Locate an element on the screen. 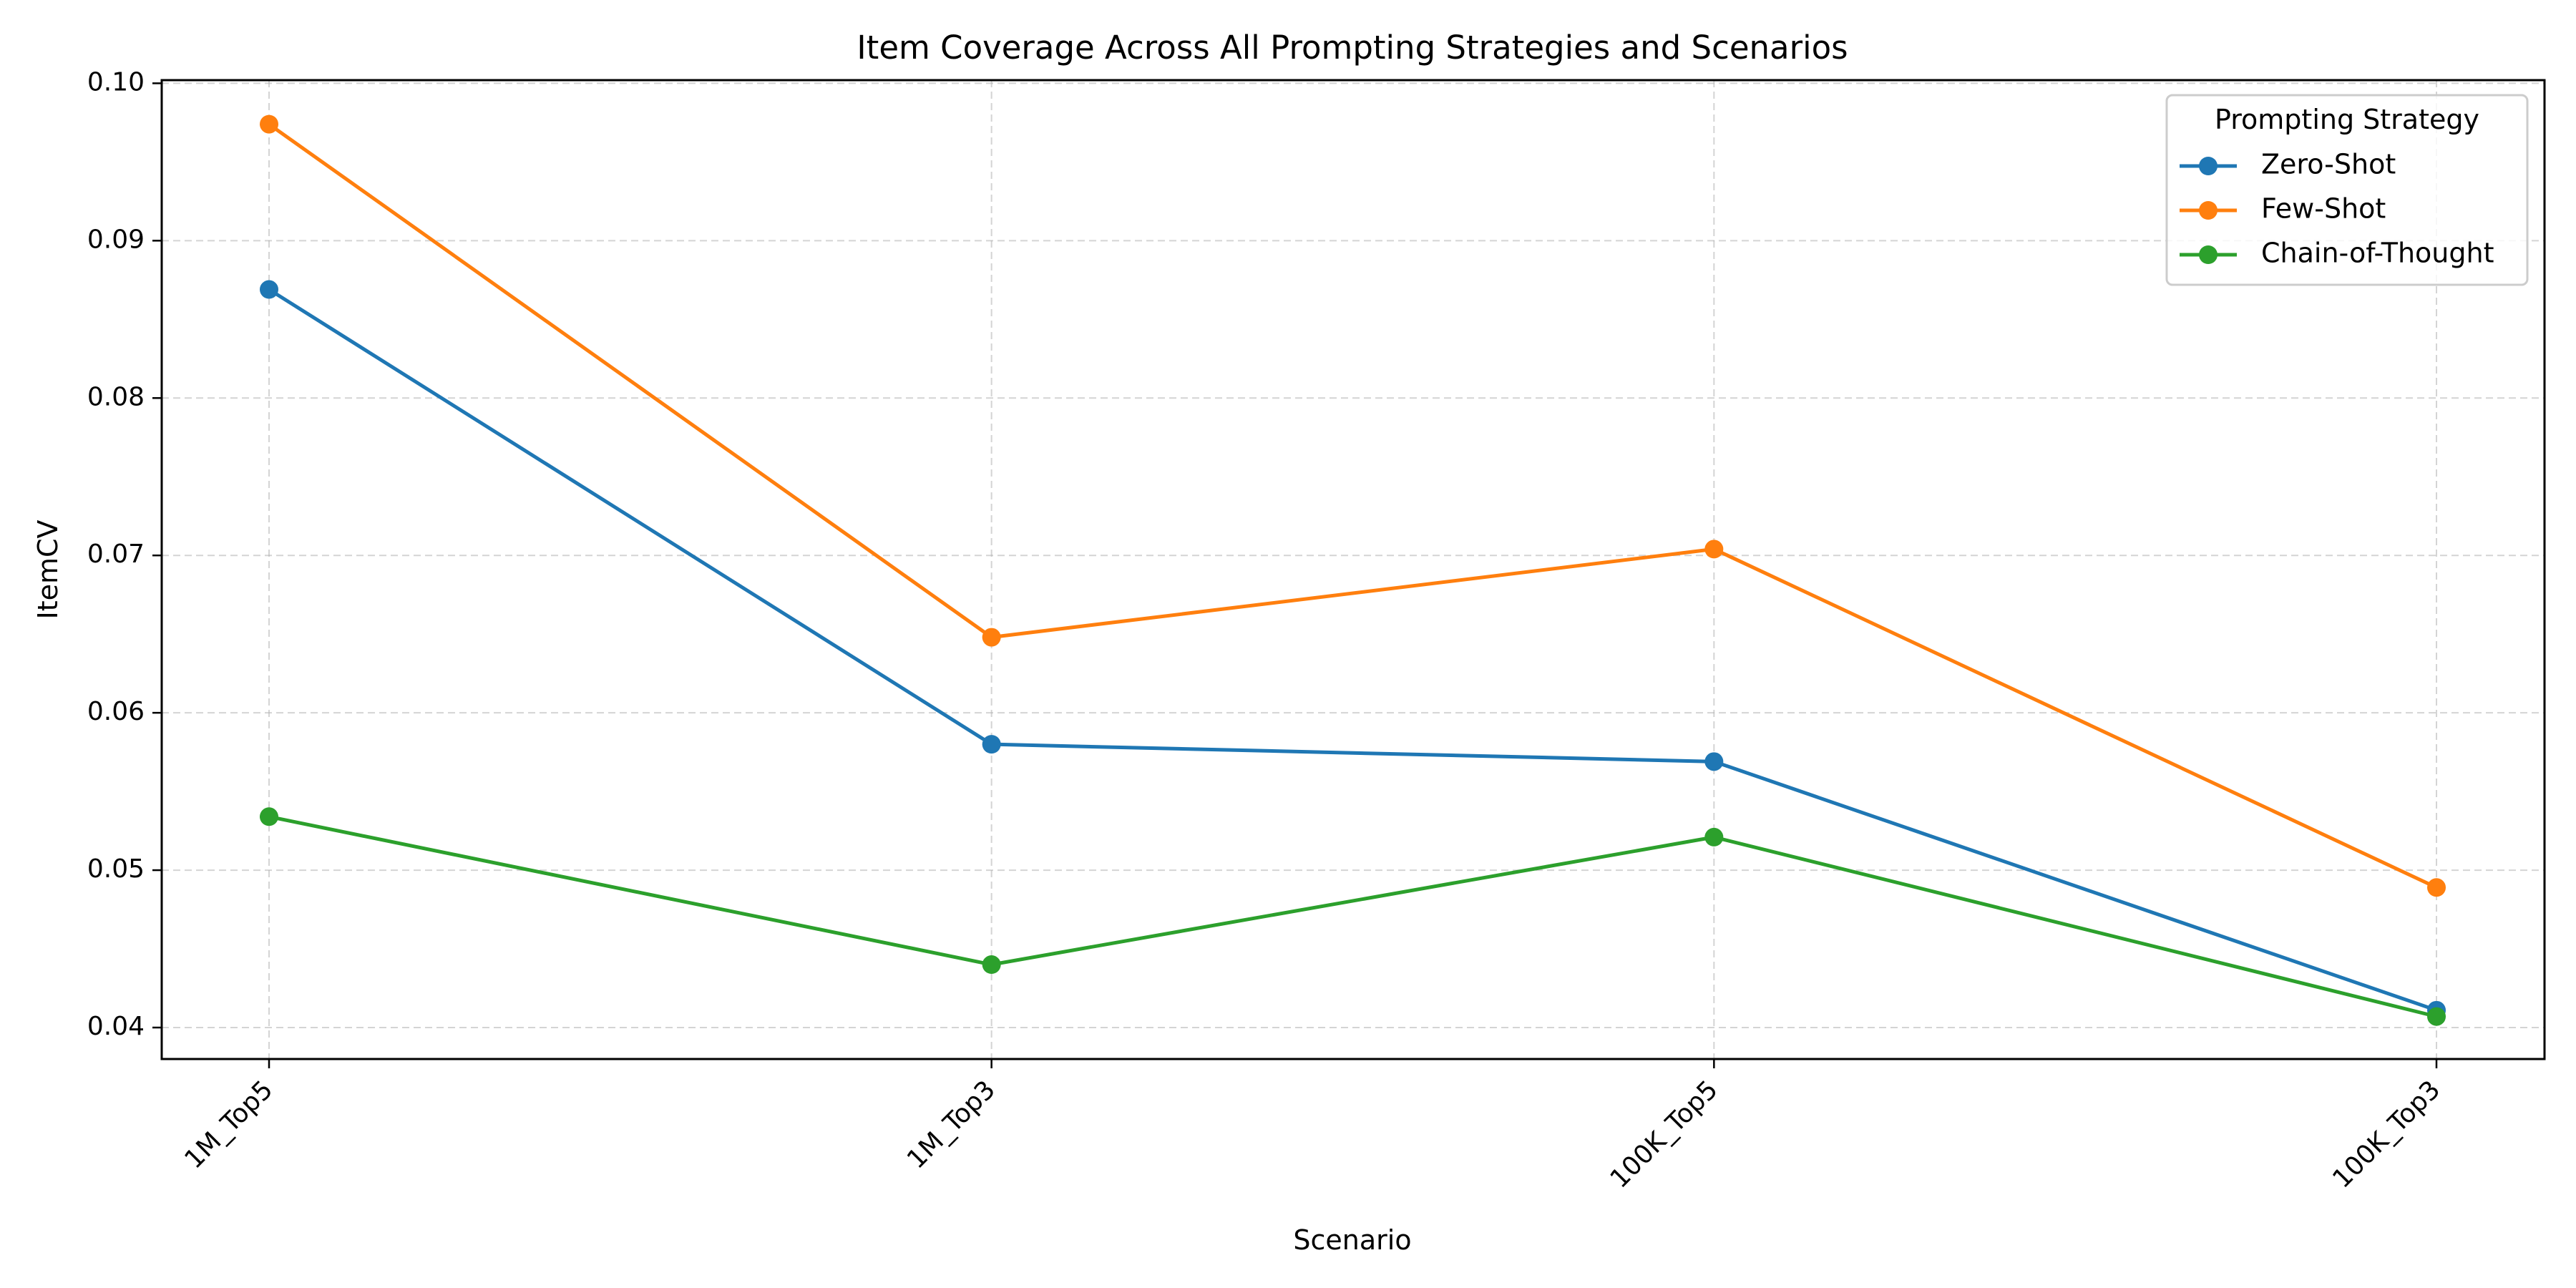 This screenshot has width=2576, height=1288. legend-item: Zero-Shot is located at coordinates (2288, 164).